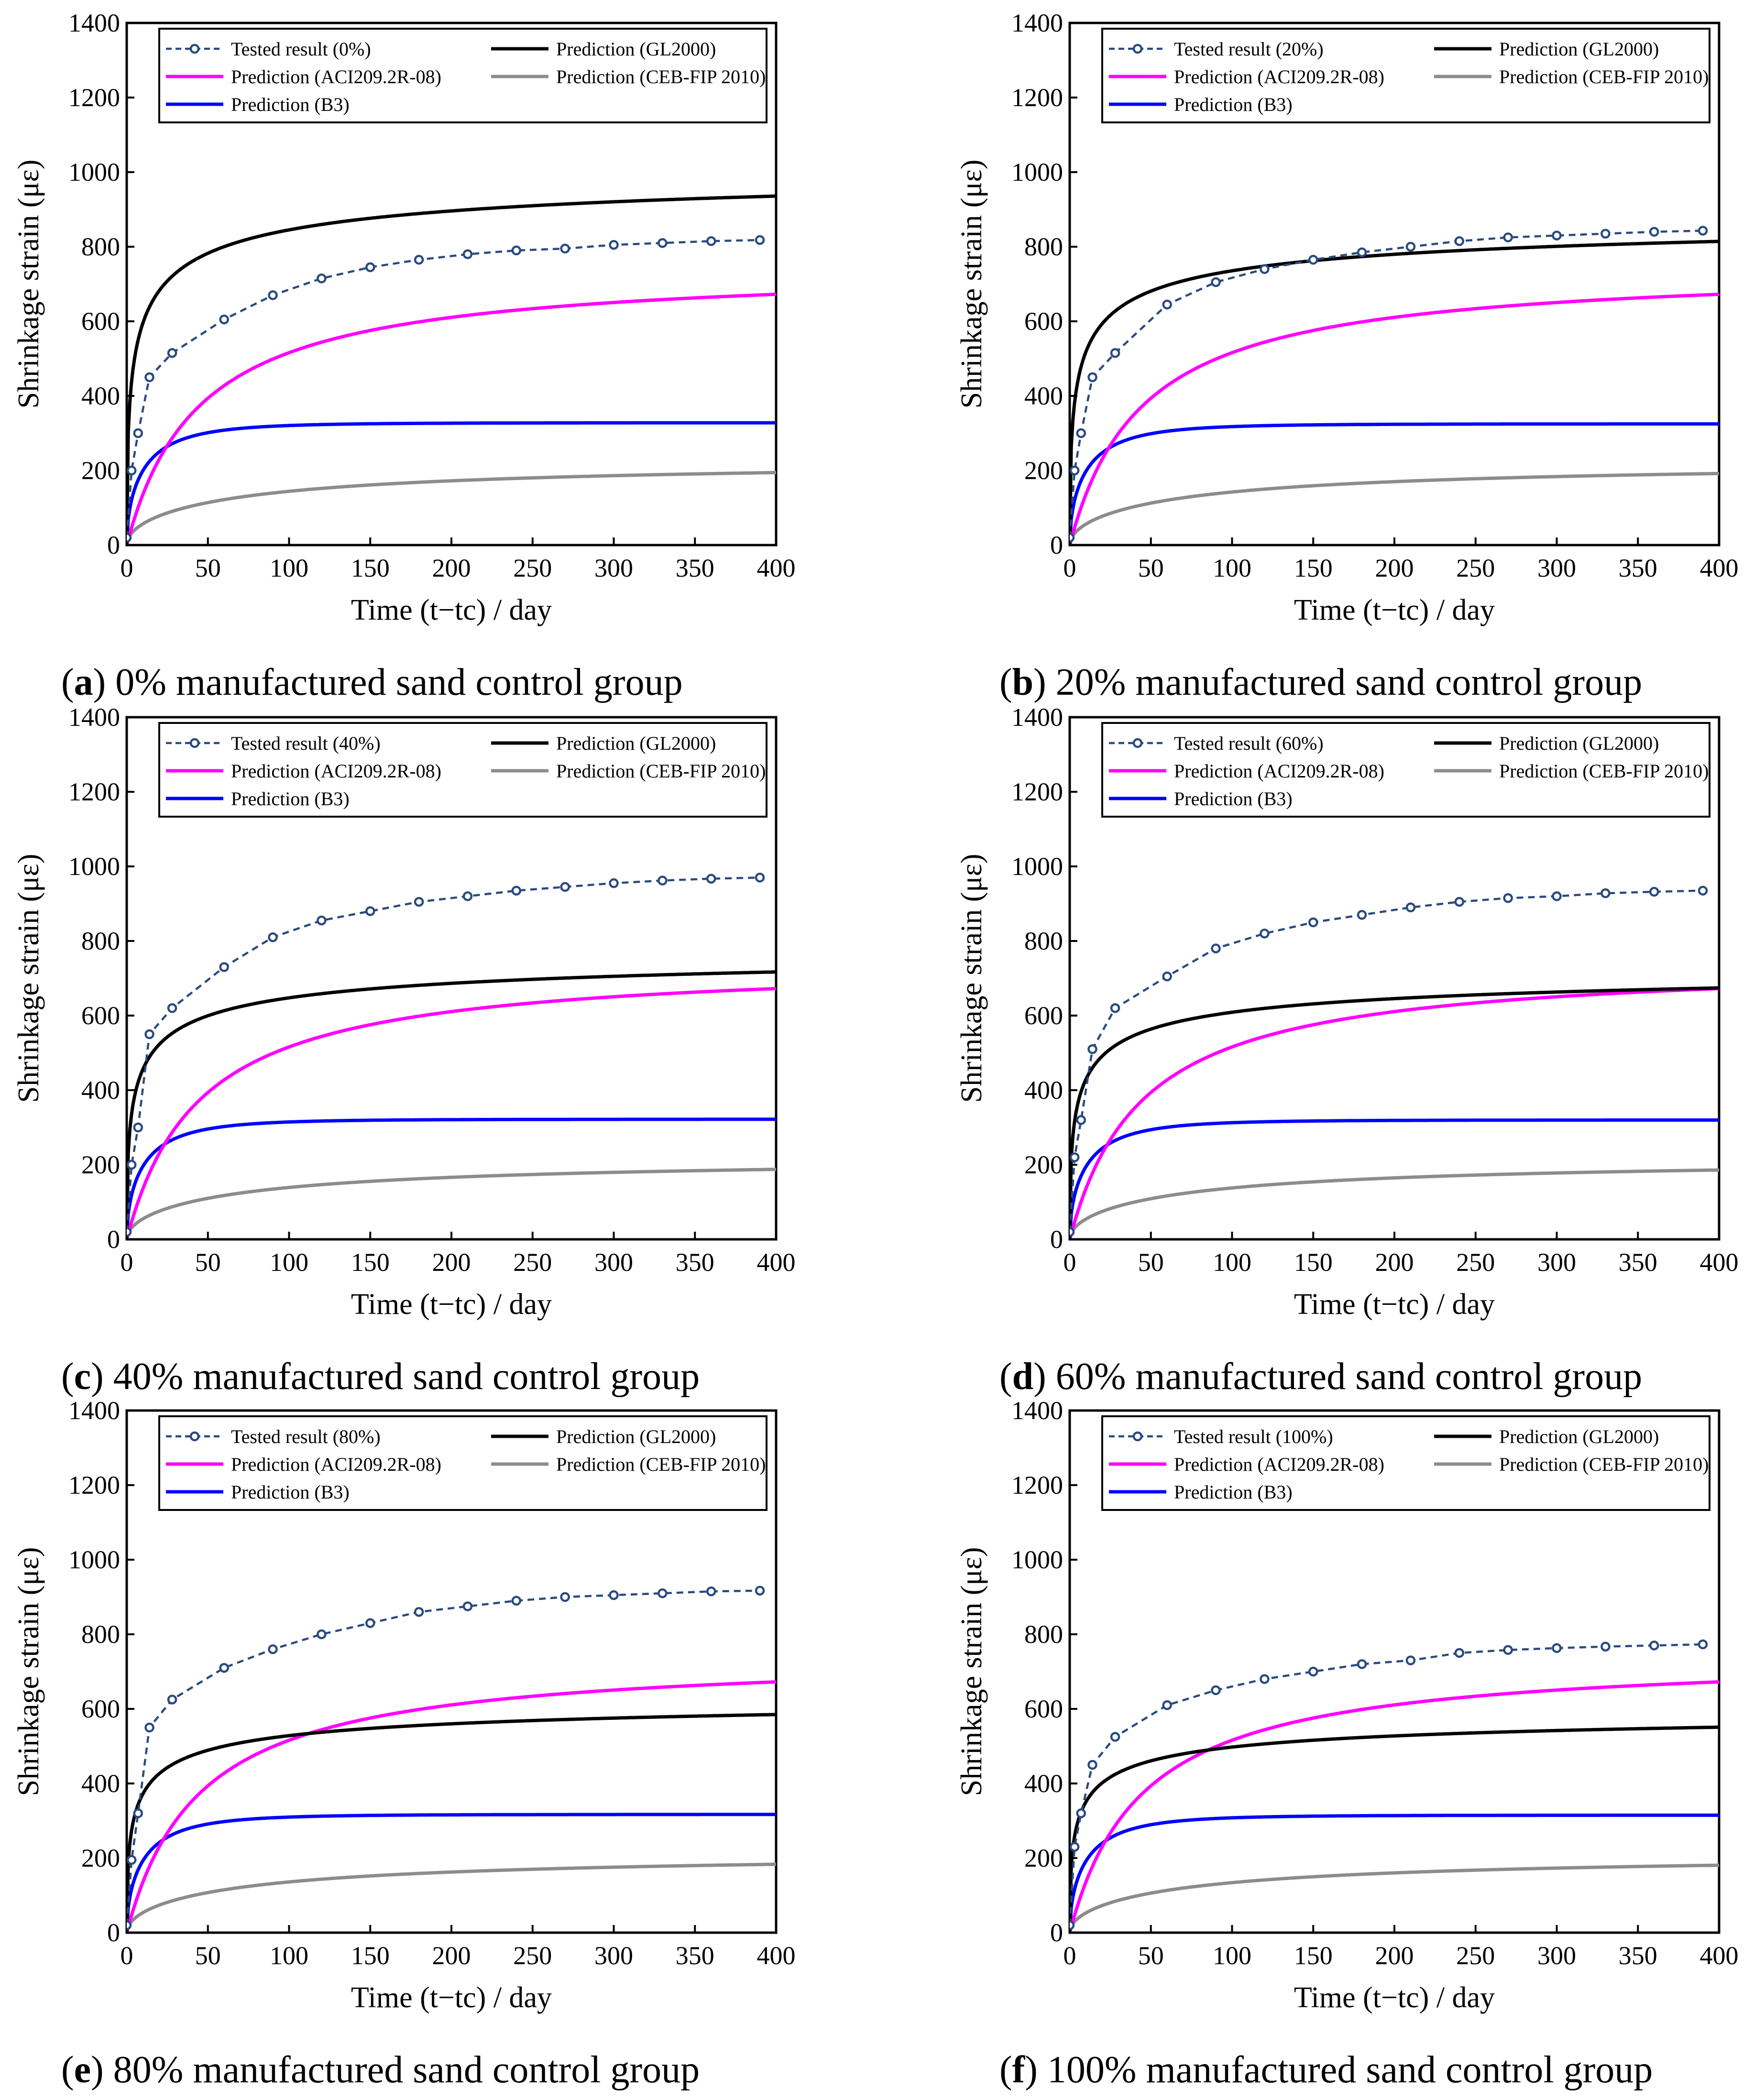  Describe the element at coordinates (1056, 1239) in the screenshot. I see `y-tick-label: 0` at that location.